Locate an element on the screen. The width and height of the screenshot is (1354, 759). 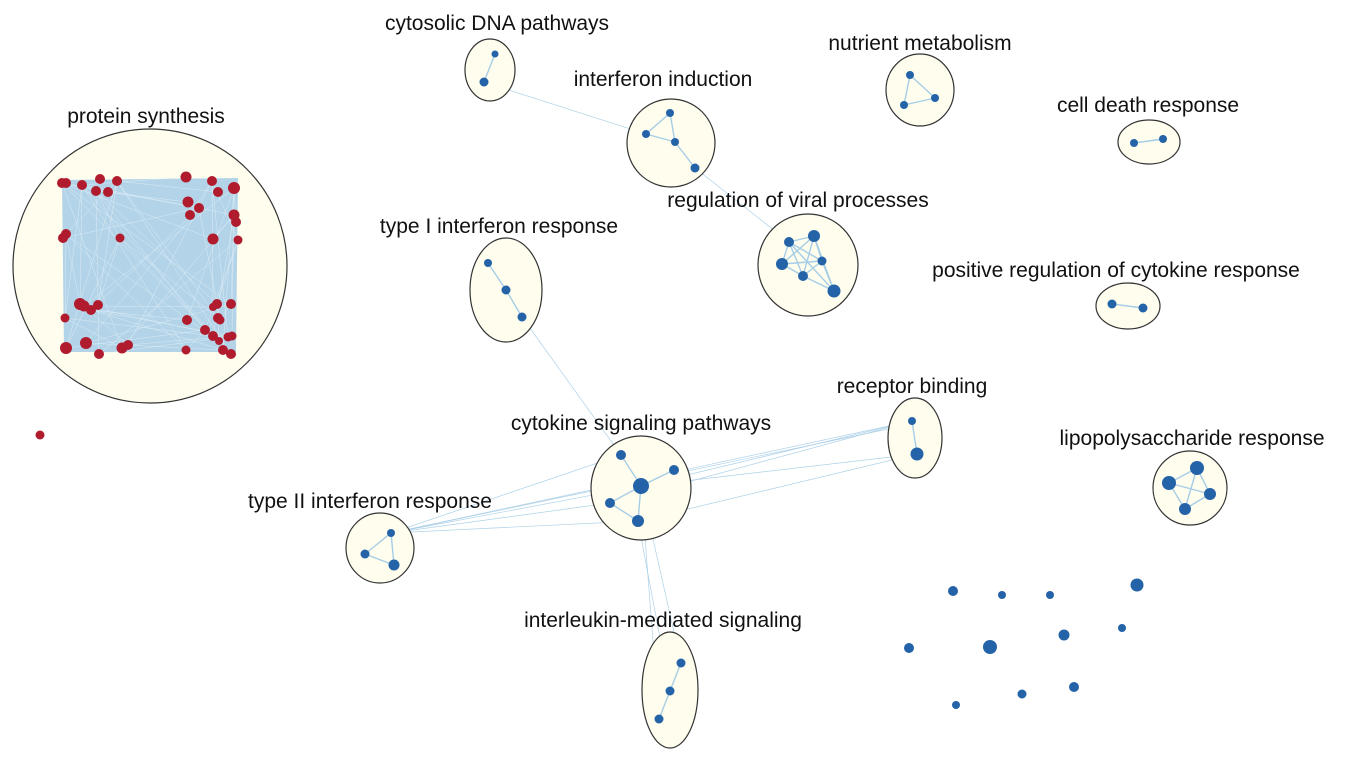
cluster-interferon-induction: interferon induction is located at coordinates (663, 128).